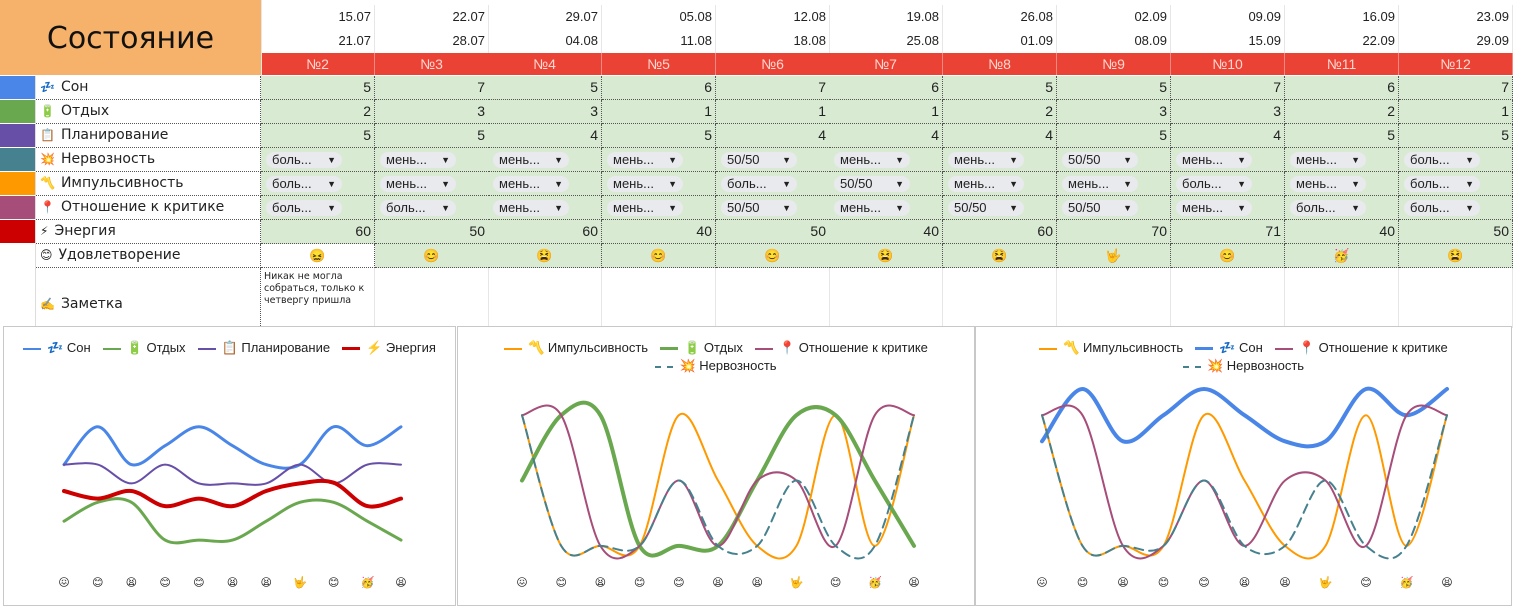  I want to click on week-start-date: 15.07, so click(318, 17).